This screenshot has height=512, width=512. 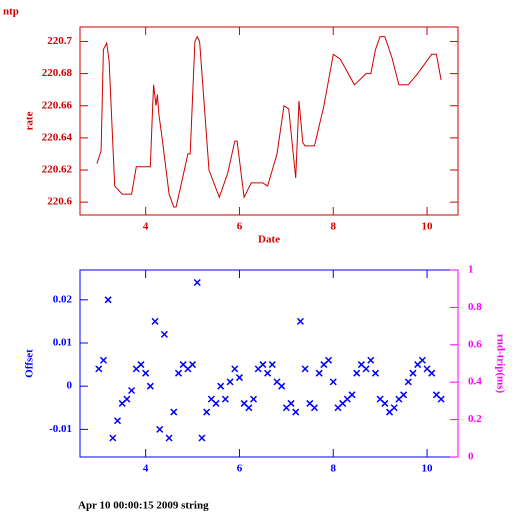 I want to click on y-tick-label: 220.6, so click(x=59, y=202).